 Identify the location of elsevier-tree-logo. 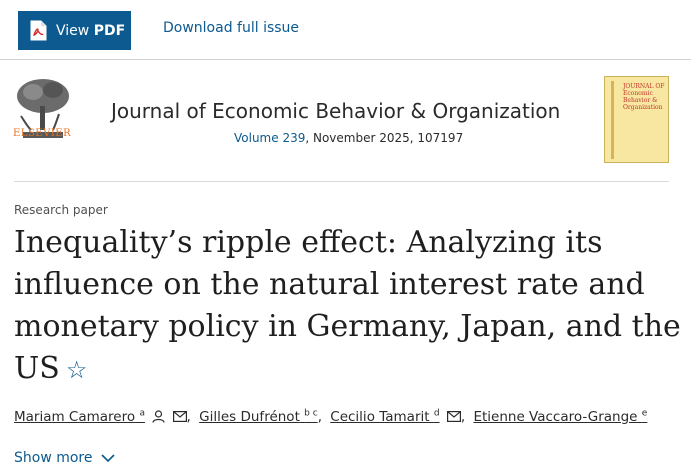
(43, 108).